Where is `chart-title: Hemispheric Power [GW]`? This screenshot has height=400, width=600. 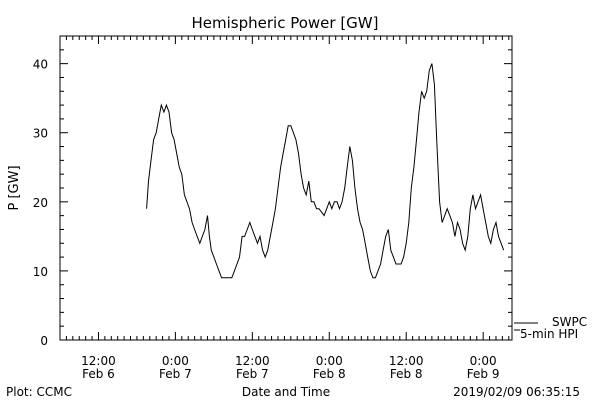
chart-title: Hemispheric Power [GW] is located at coordinates (285, 23).